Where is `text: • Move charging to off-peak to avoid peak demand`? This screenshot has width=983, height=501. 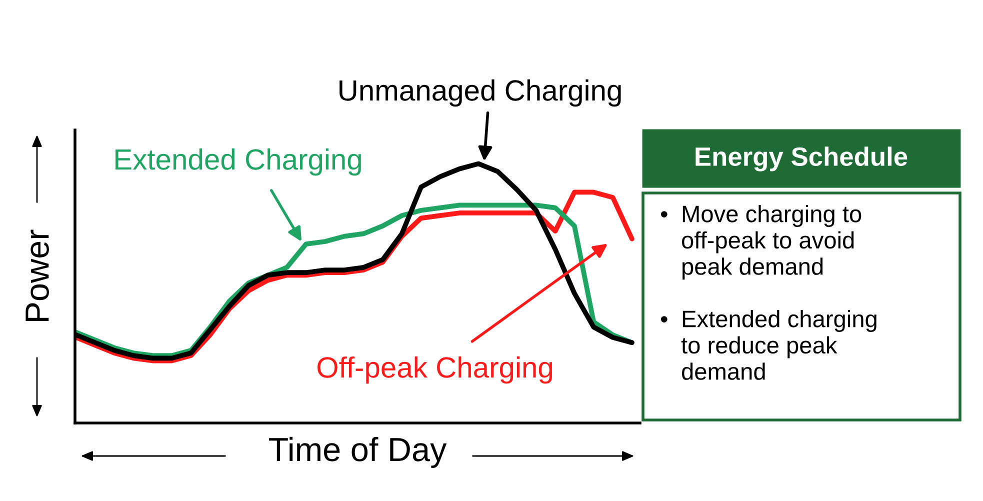 text: • Move charging to off-peak to avoid peak demand is located at coordinates (761, 242).